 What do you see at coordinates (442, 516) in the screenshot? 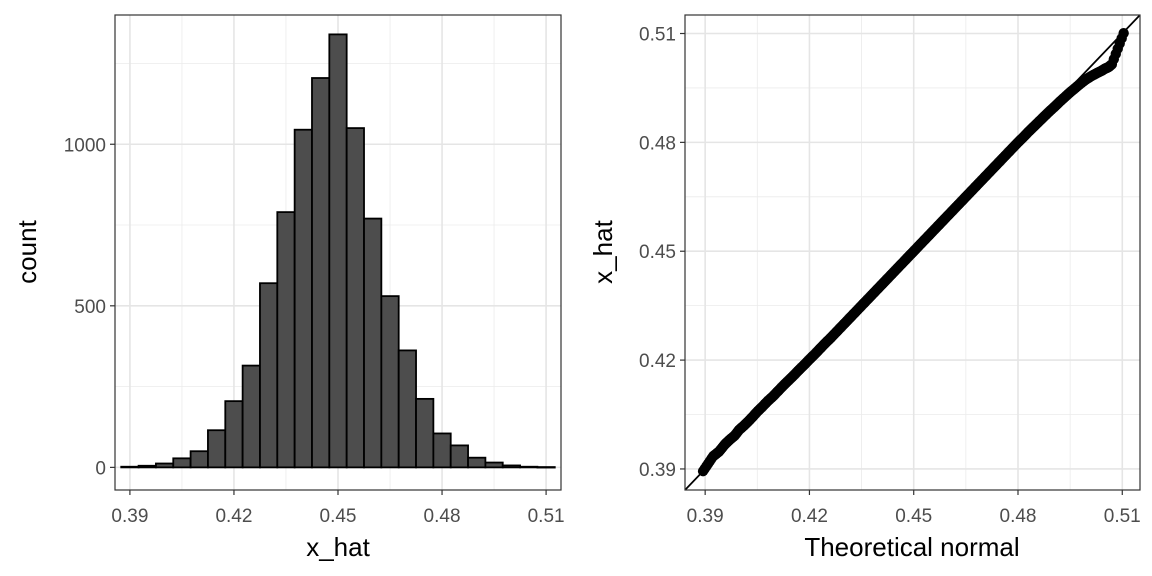
I see `histogram-x-tick-label: 0.48` at bounding box center [442, 516].